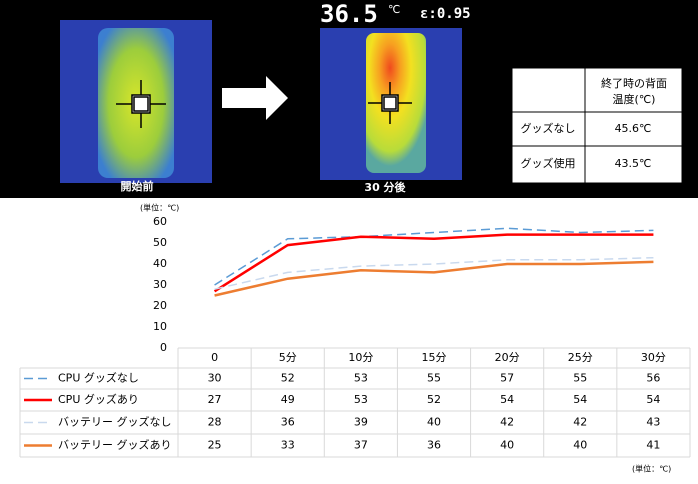 This screenshot has width=698, height=484. I want to click on table-value: 30, so click(215, 378).